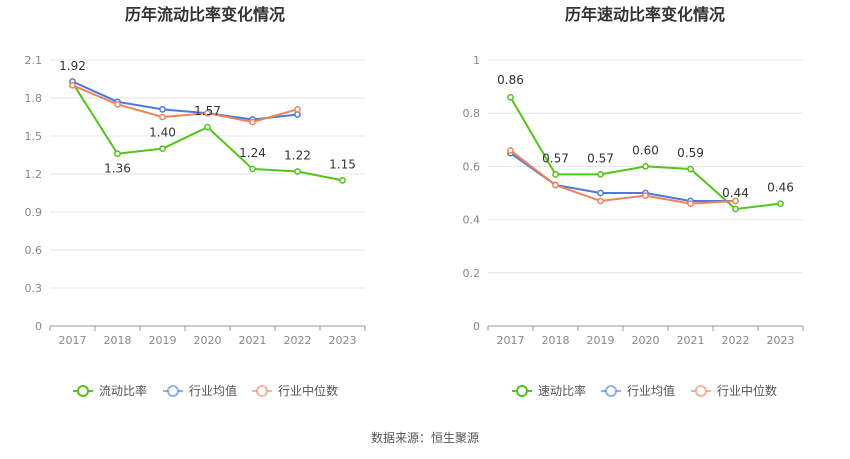 The image size is (850, 459). Describe the element at coordinates (34, 98) in the screenshot. I see `y-tick-label: 1.8` at that location.